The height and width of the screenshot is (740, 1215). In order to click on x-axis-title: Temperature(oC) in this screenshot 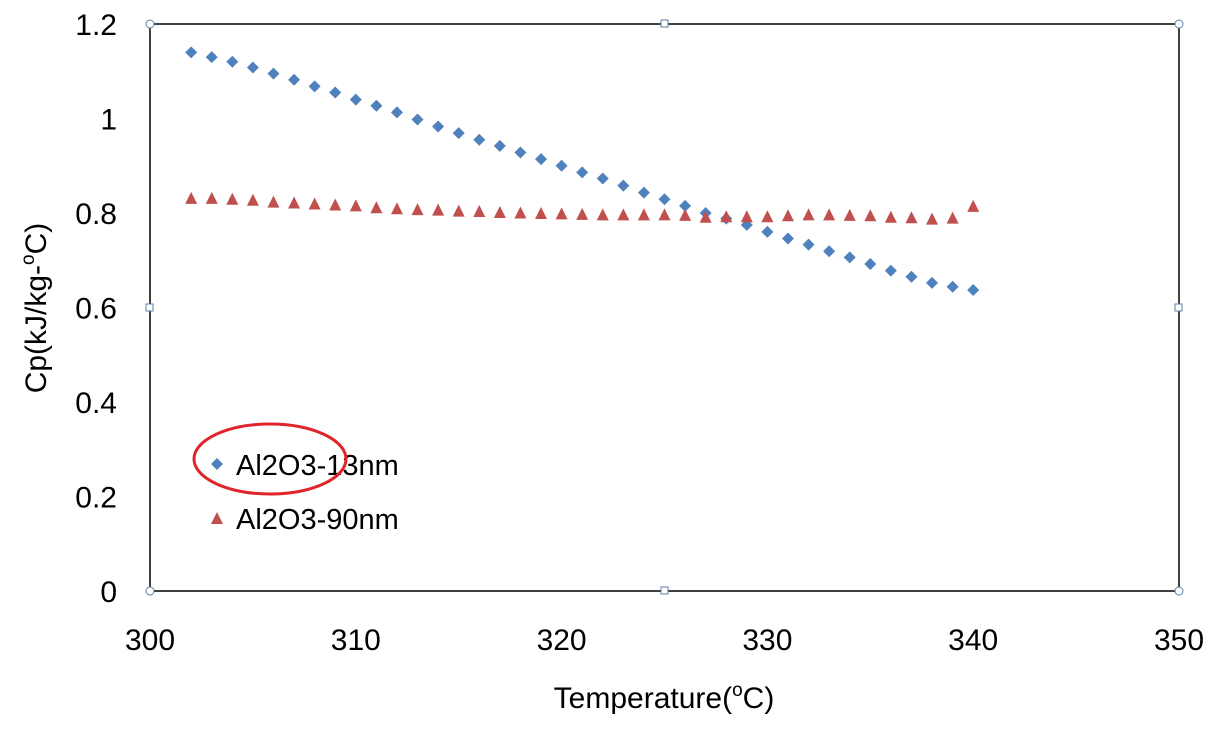, I will do `click(664, 697)`.